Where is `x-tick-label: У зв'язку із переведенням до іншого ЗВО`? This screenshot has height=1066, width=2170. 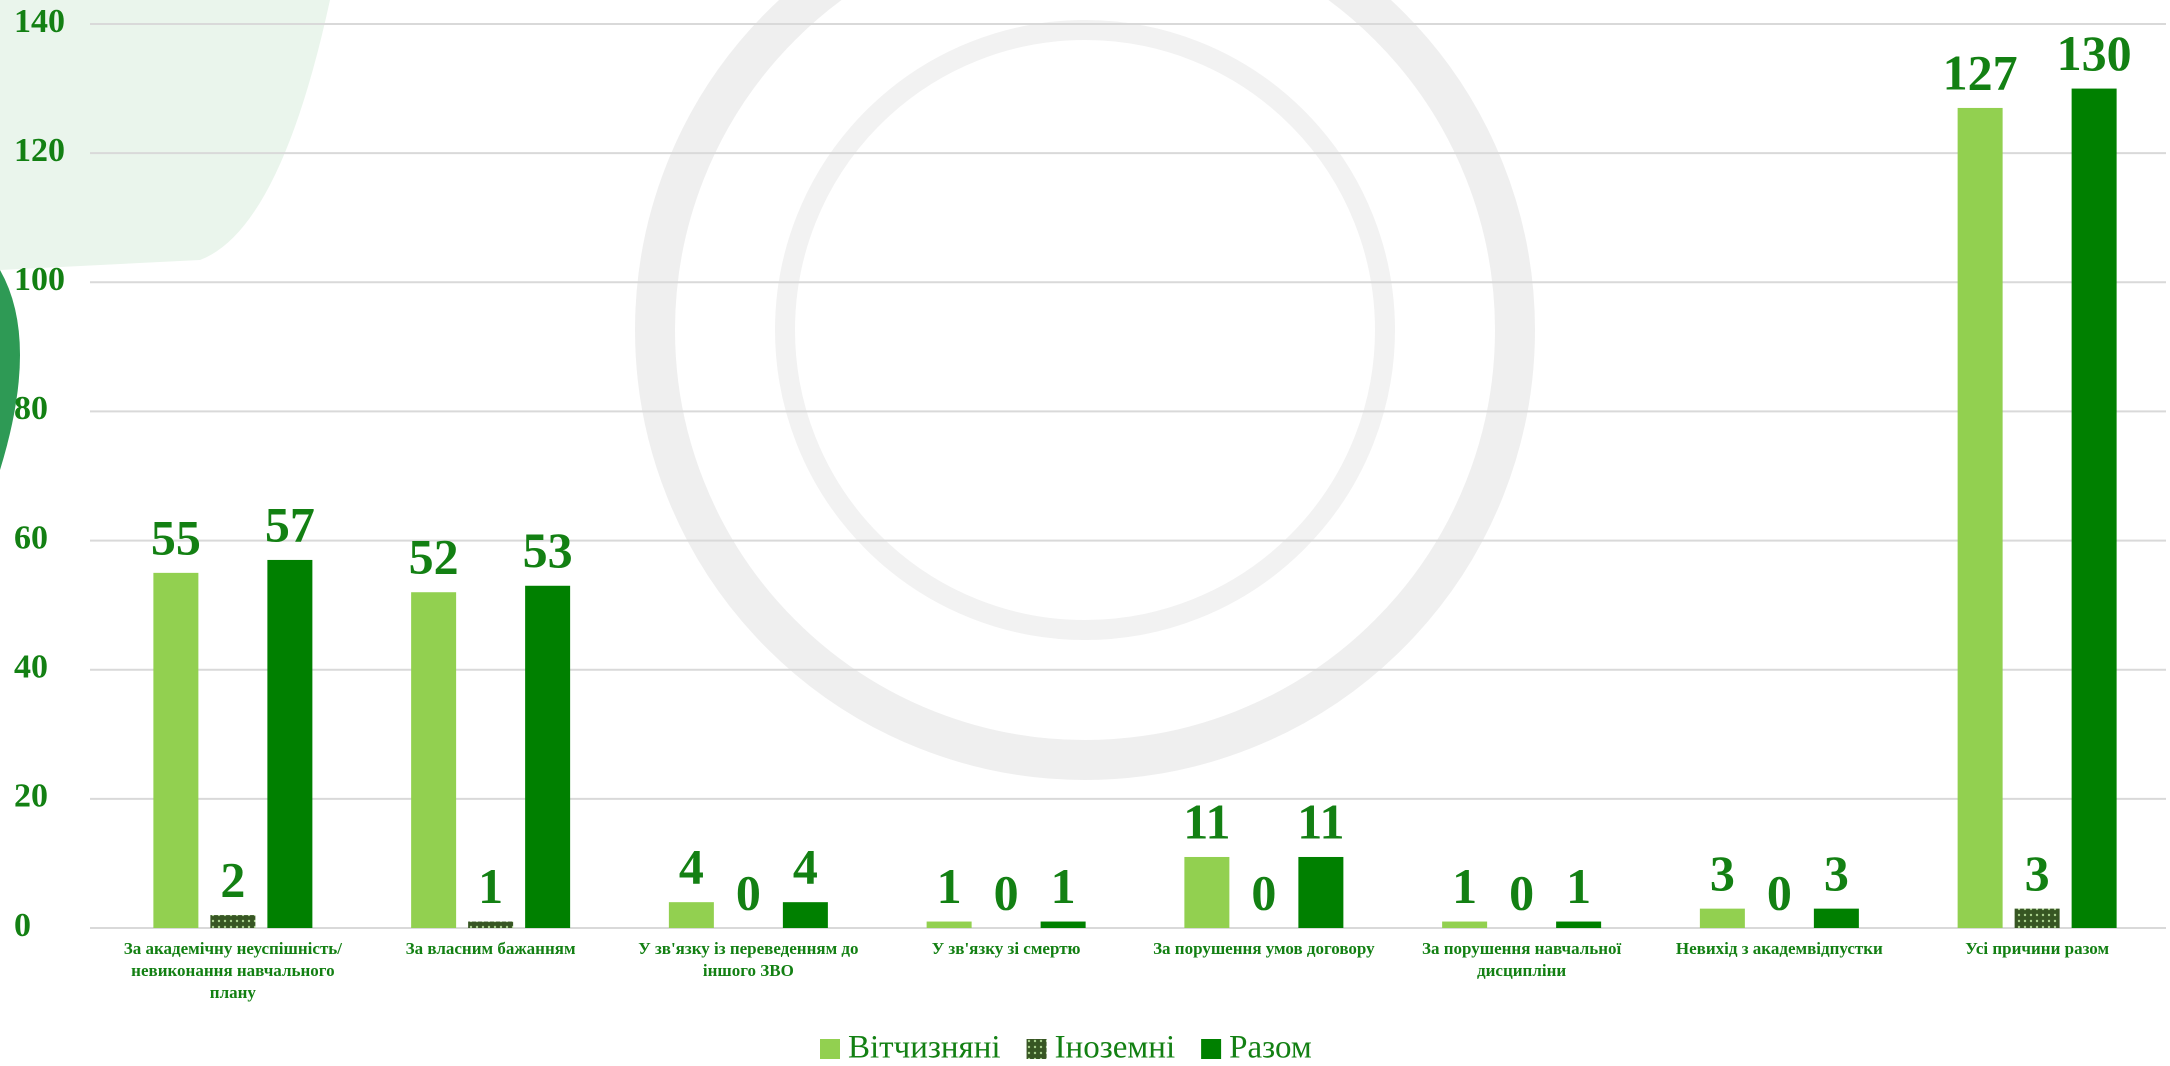 x-tick-label: У зв'язку із переведенням до іншого ЗВО is located at coordinates (748, 960).